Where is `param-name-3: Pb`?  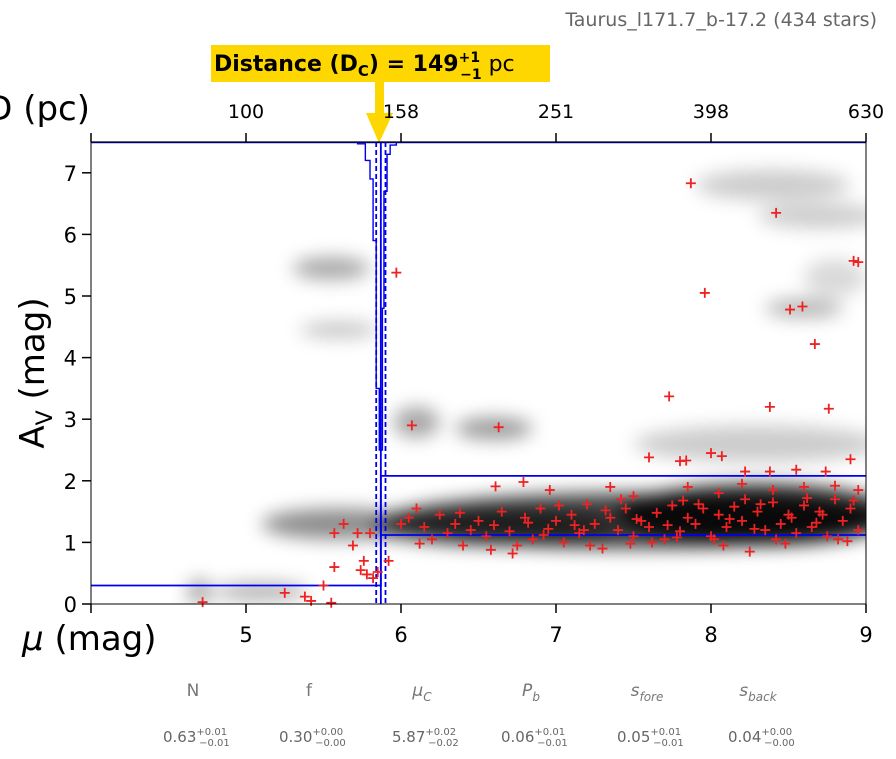 param-name-3: Pb is located at coordinates (531, 692).